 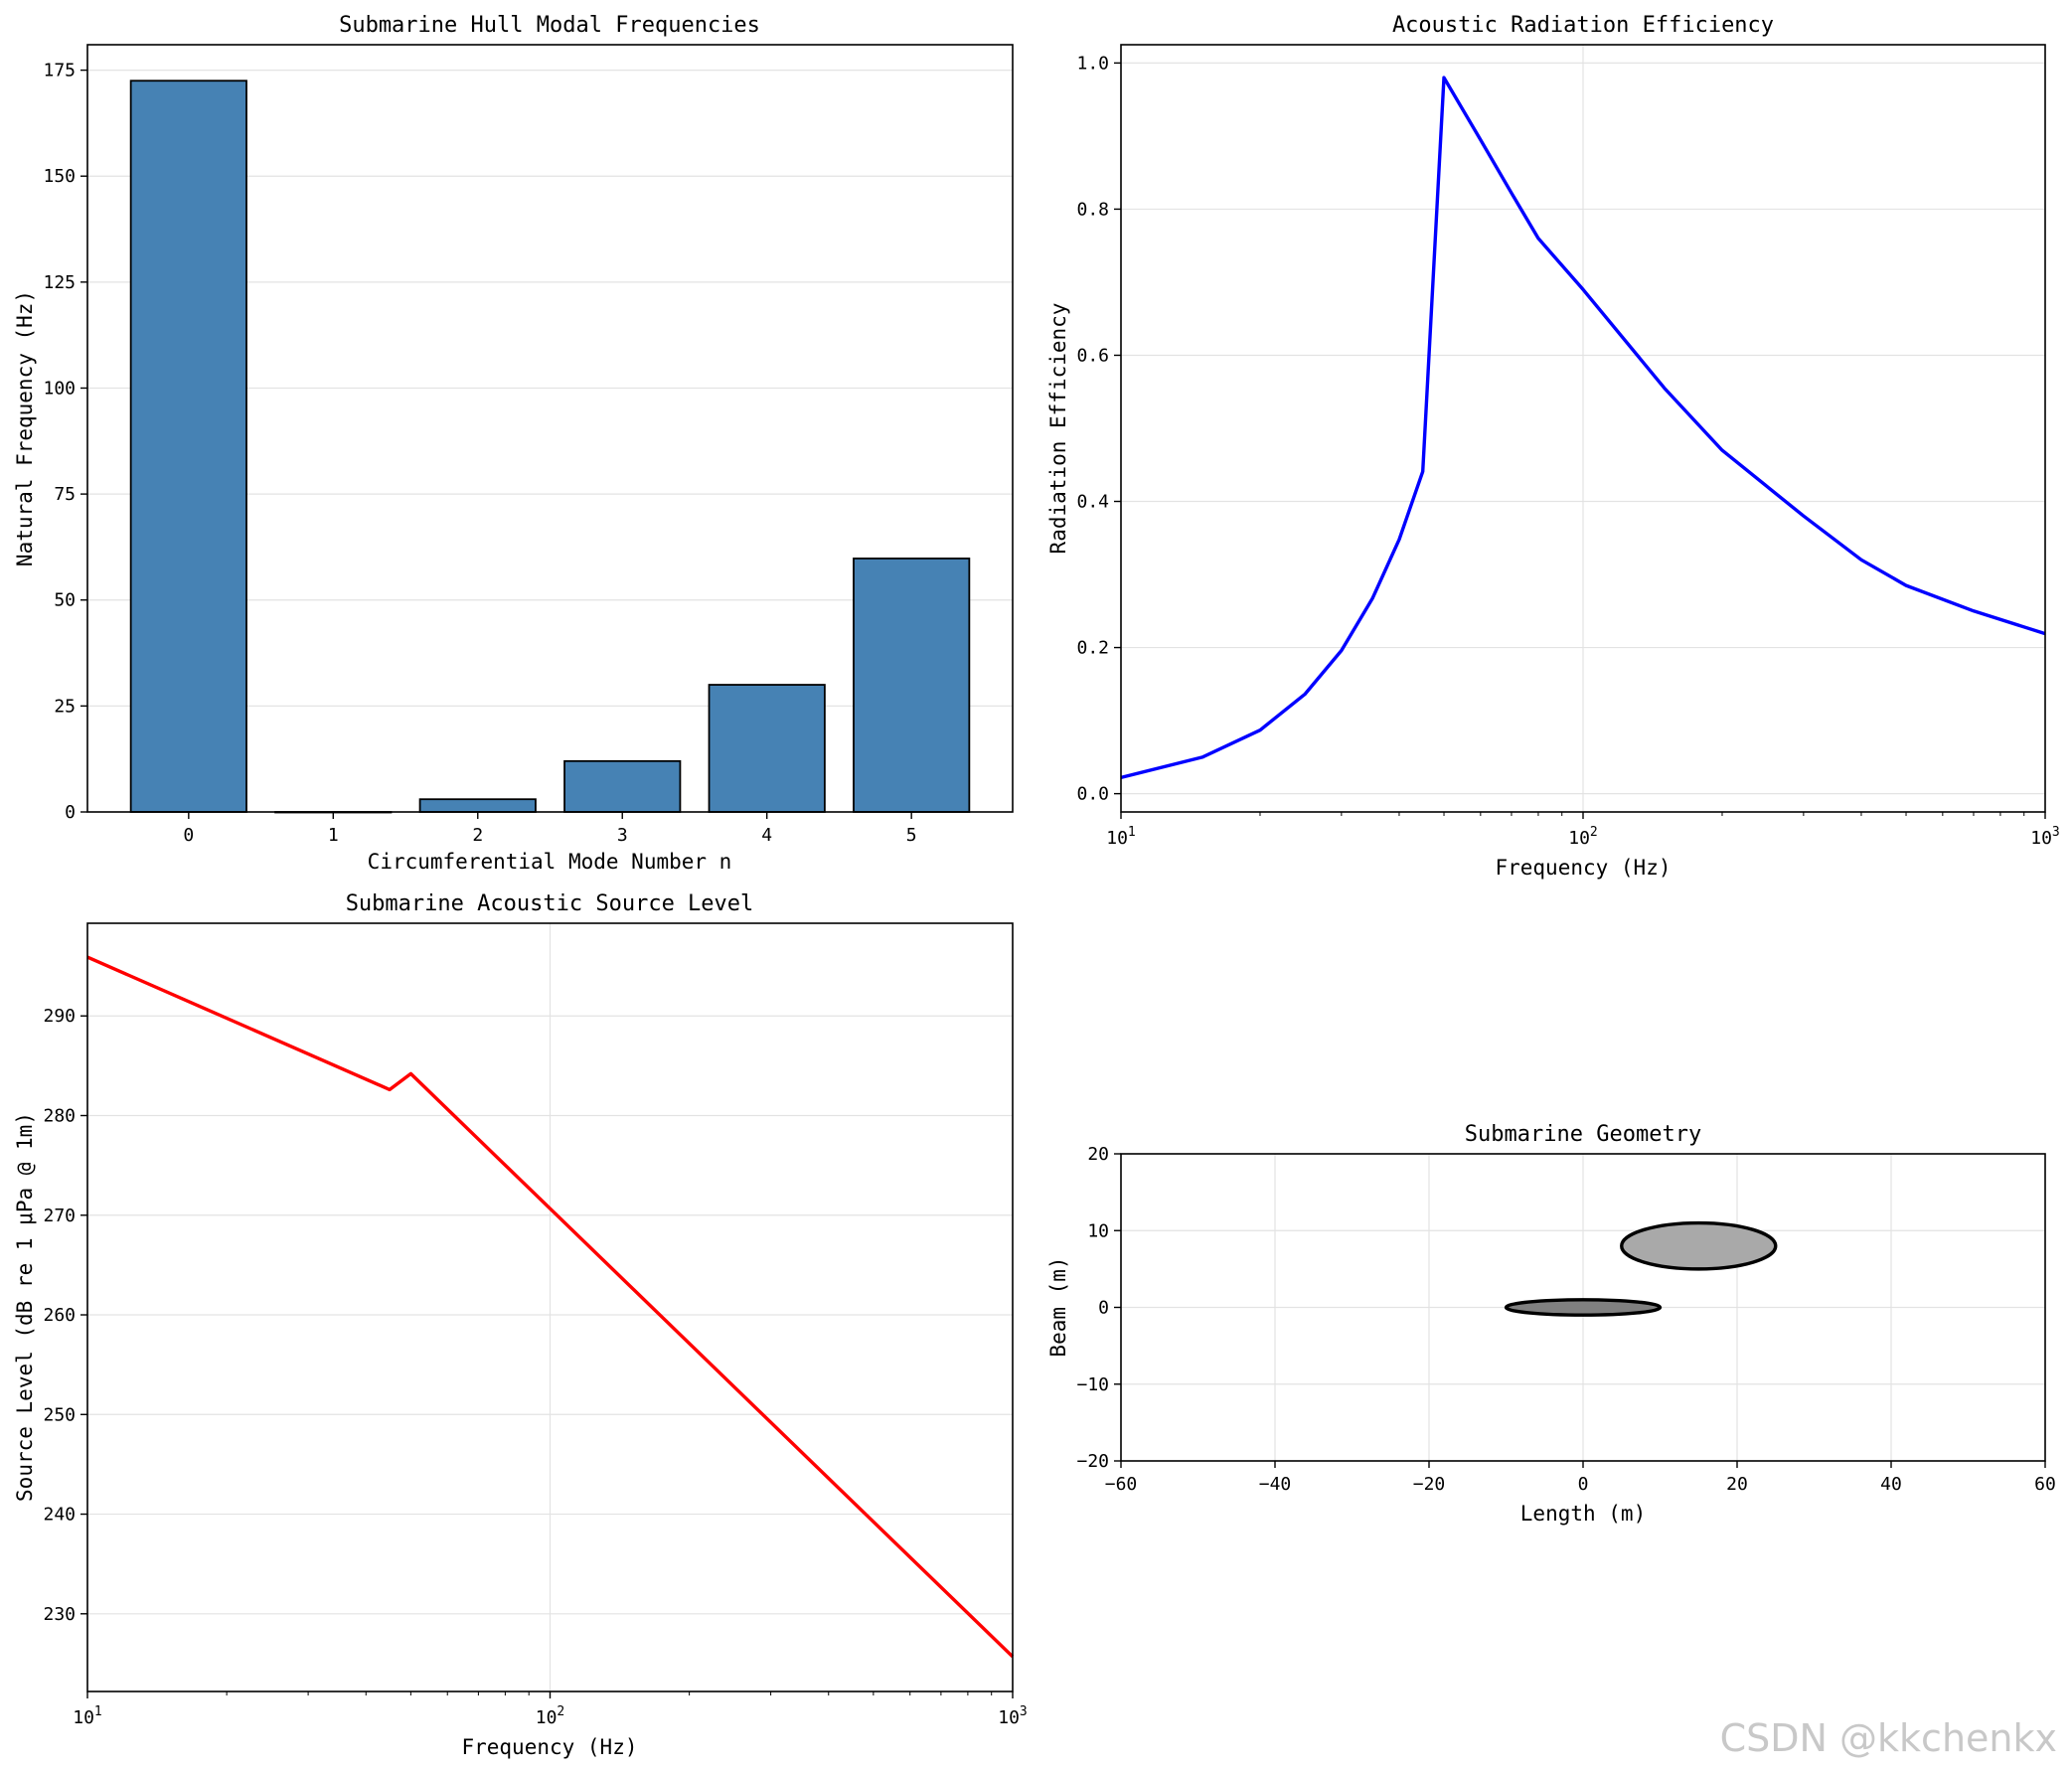 What do you see at coordinates (1891, 1484) in the screenshot?
I see `x-tick-label: 40` at bounding box center [1891, 1484].